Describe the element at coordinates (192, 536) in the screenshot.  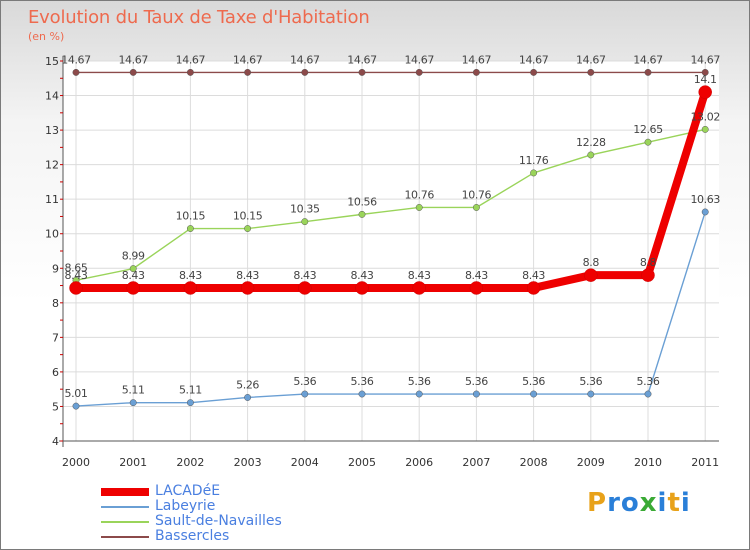
I see `legend-label: Bassercles` at that location.